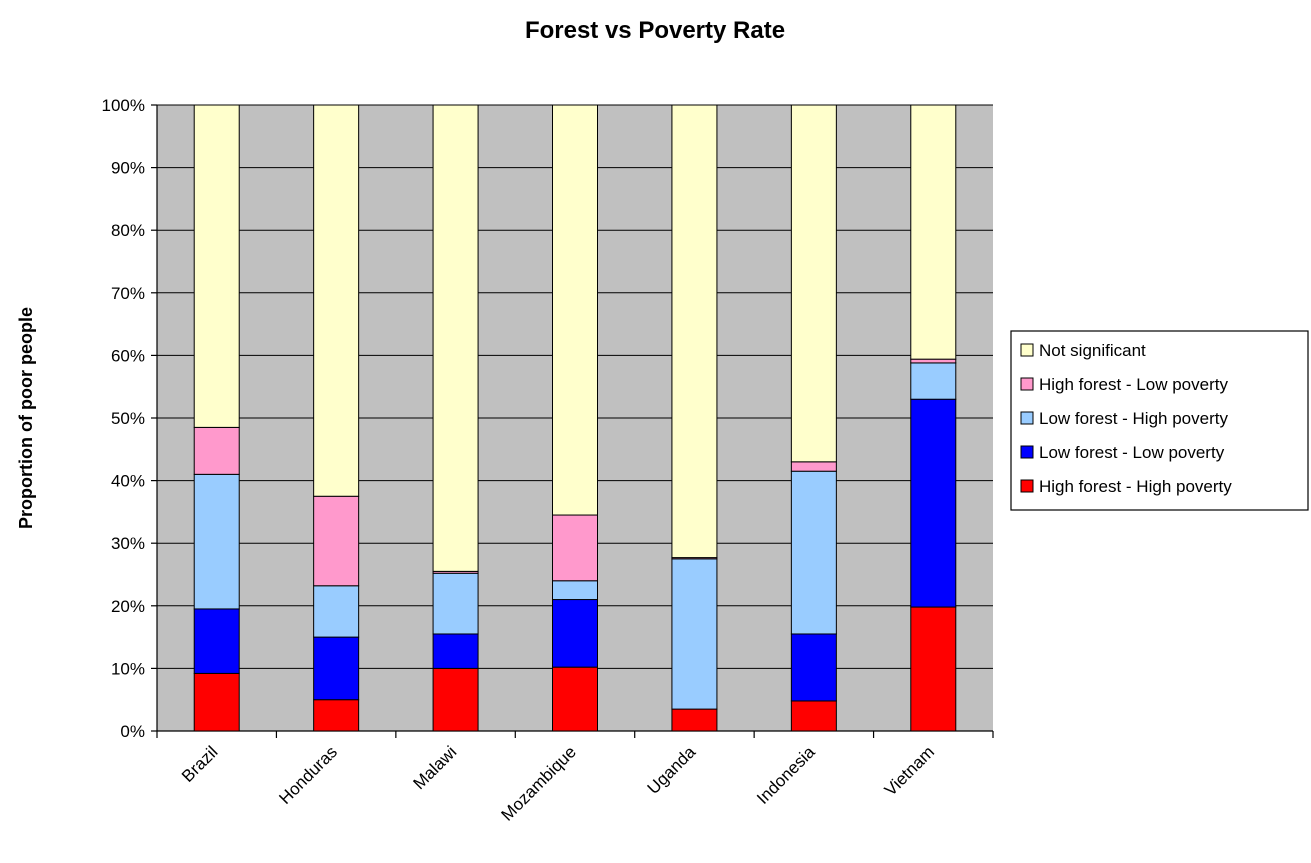 Image resolution: width=1311 pixels, height=863 pixels. I want to click on legend-box, so click(1159, 420).